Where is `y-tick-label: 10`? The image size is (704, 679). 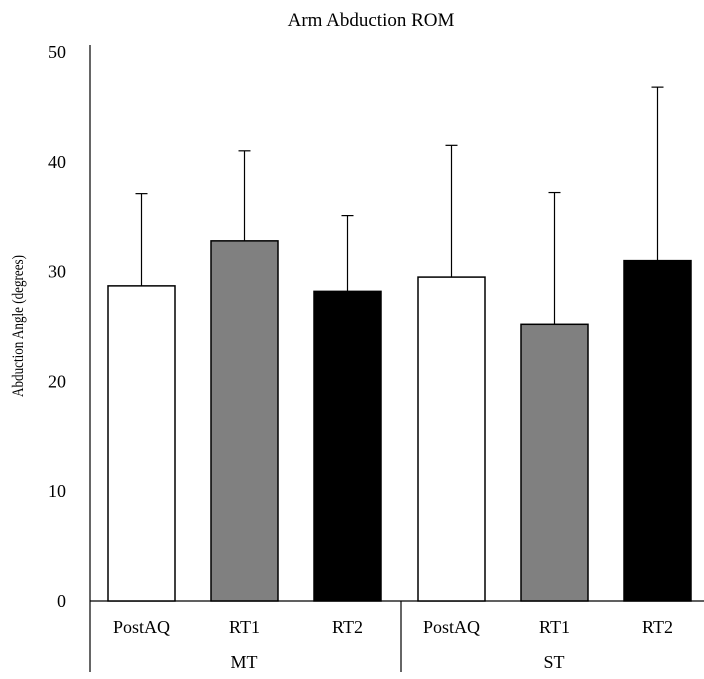
y-tick-label: 10 is located at coordinates (57, 491).